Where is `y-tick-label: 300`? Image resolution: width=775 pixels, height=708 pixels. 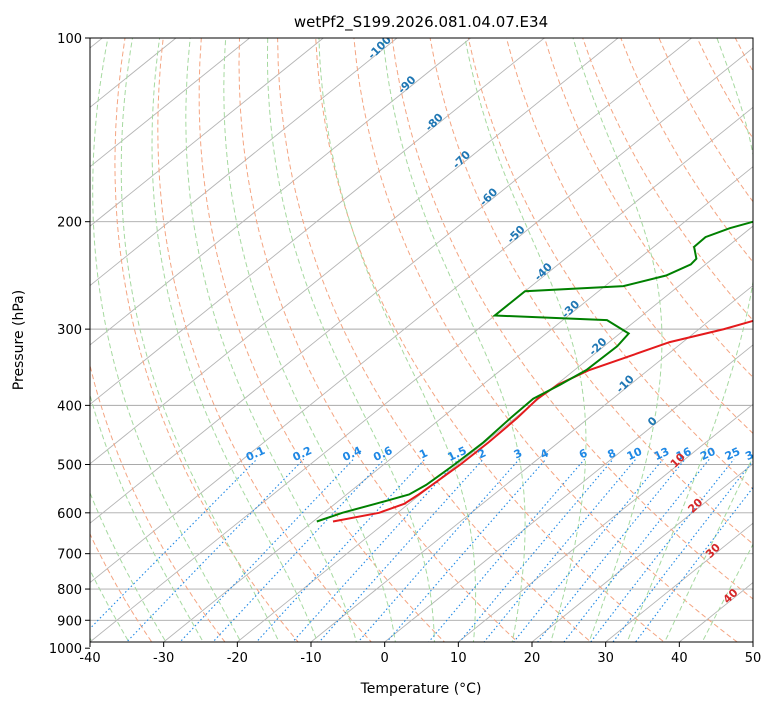
y-tick-label: 300 is located at coordinates (69, 330).